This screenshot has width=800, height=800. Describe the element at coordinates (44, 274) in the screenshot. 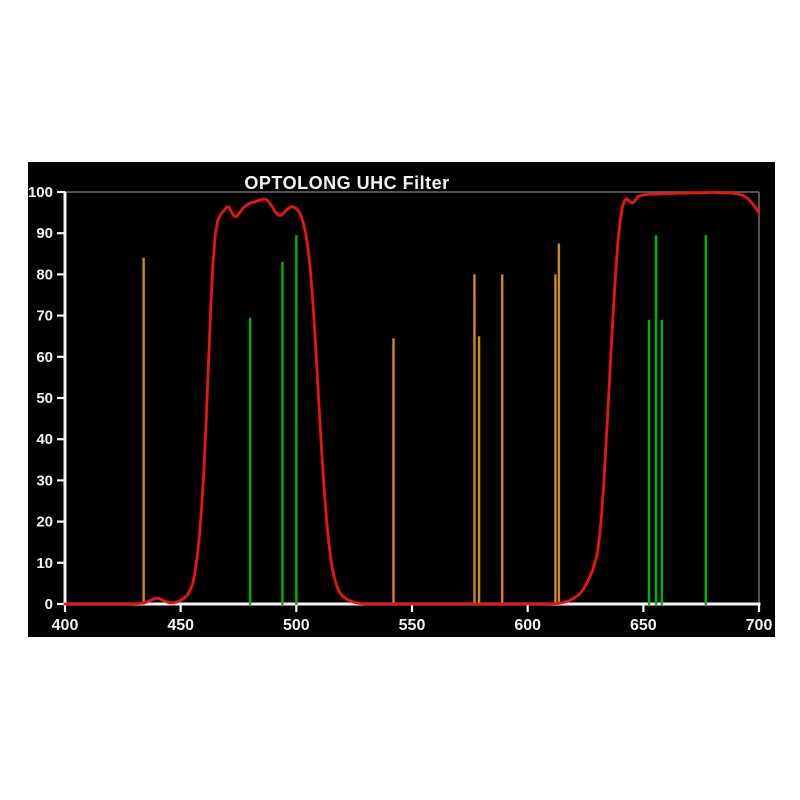

I see `y-tick-label: 80` at that location.